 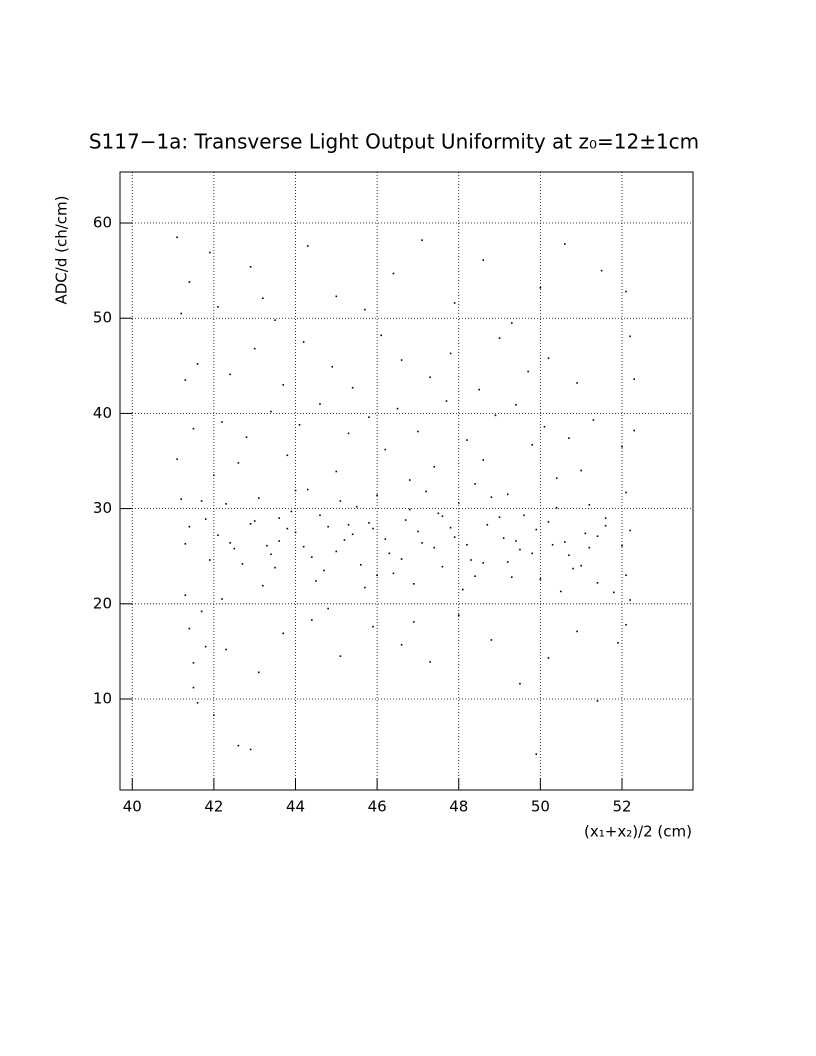 I want to click on x-tick-label: 40, so click(x=132, y=807).